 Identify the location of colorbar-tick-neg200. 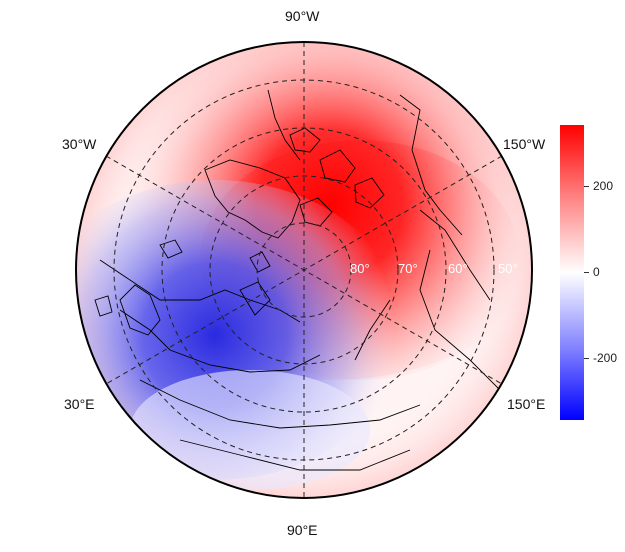
(586, 358).